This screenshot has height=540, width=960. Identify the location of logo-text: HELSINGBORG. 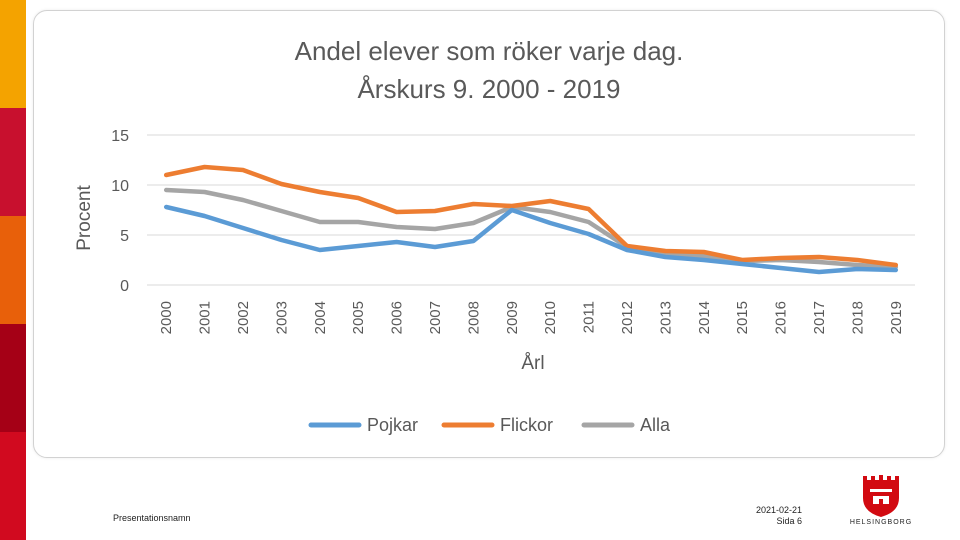
(881, 522).